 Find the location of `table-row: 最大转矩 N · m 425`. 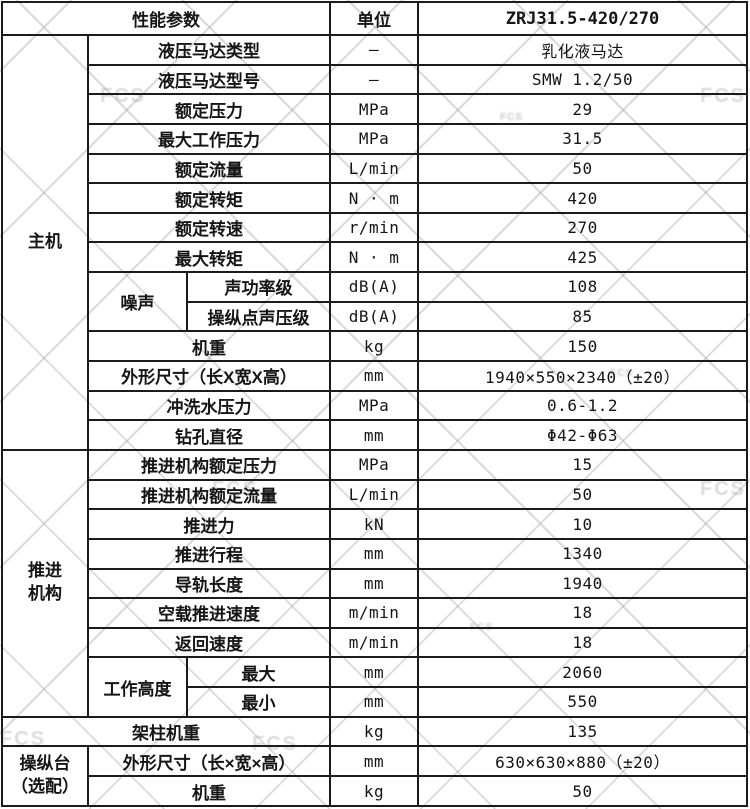

table-row: 最大转矩 N · m 425 is located at coordinates (375, 257).